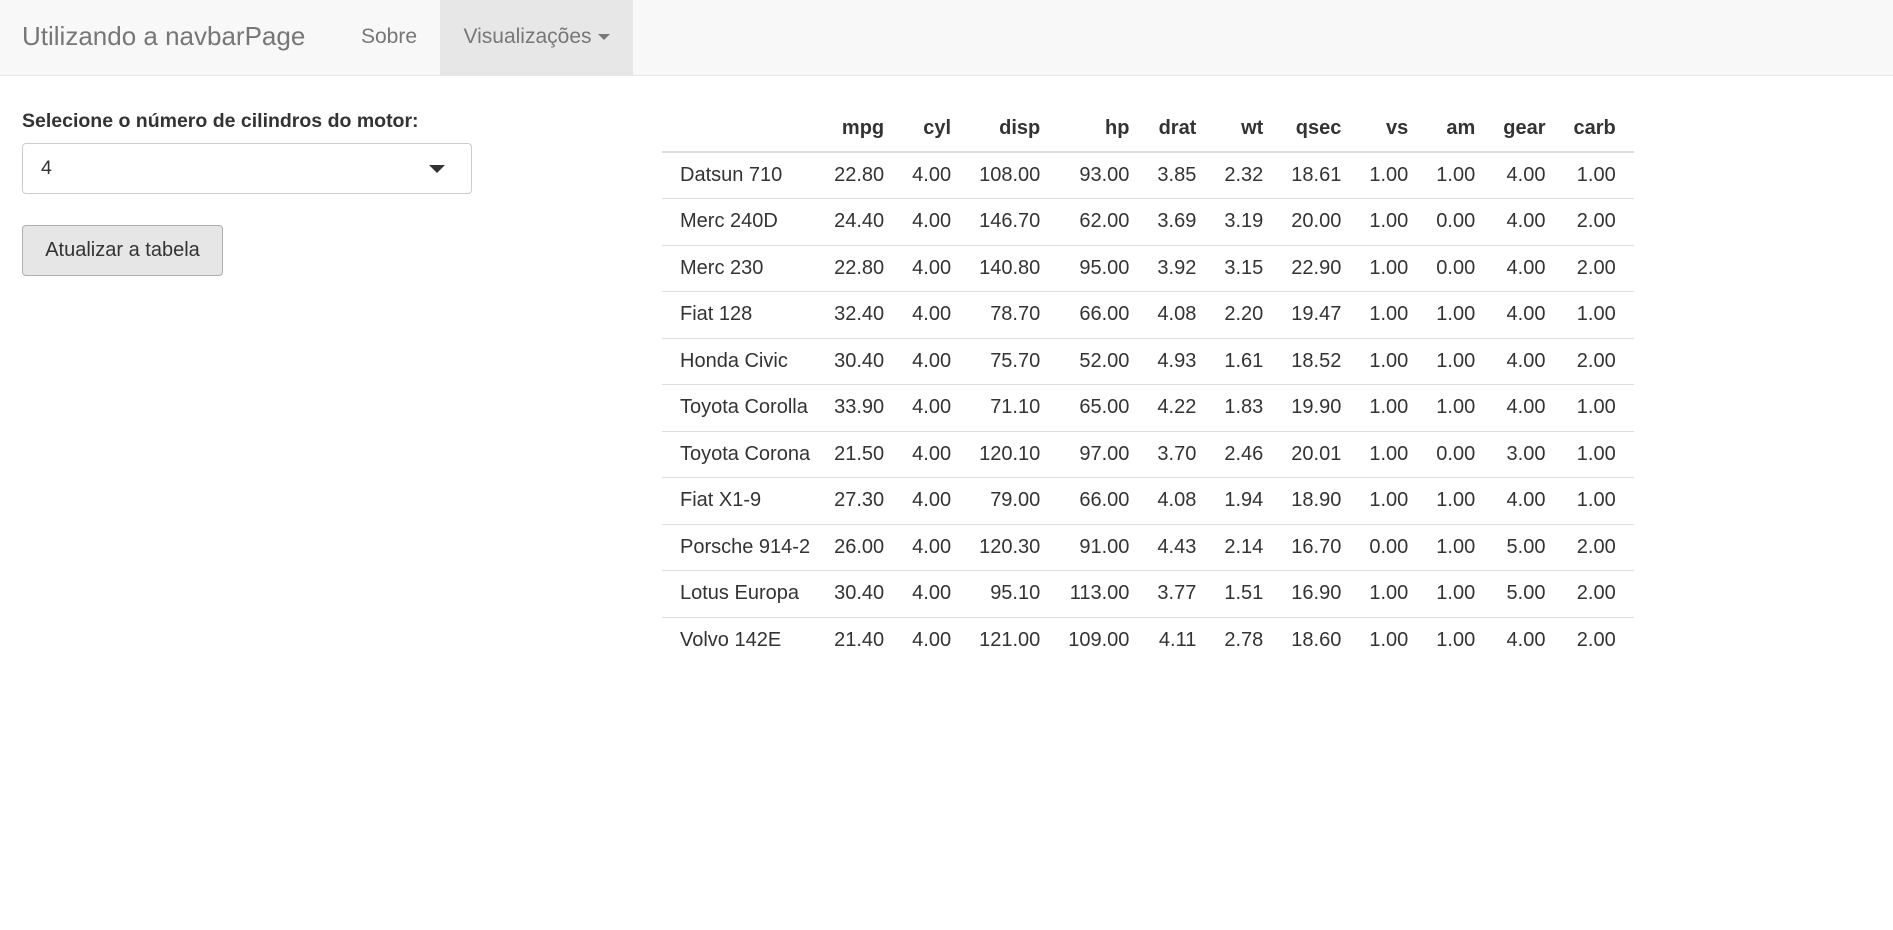 The width and height of the screenshot is (1893, 930). What do you see at coordinates (536, 37) in the screenshot?
I see `nav-dropdown-visualizacoes: Visualizações` at bounding box center [536, 37].